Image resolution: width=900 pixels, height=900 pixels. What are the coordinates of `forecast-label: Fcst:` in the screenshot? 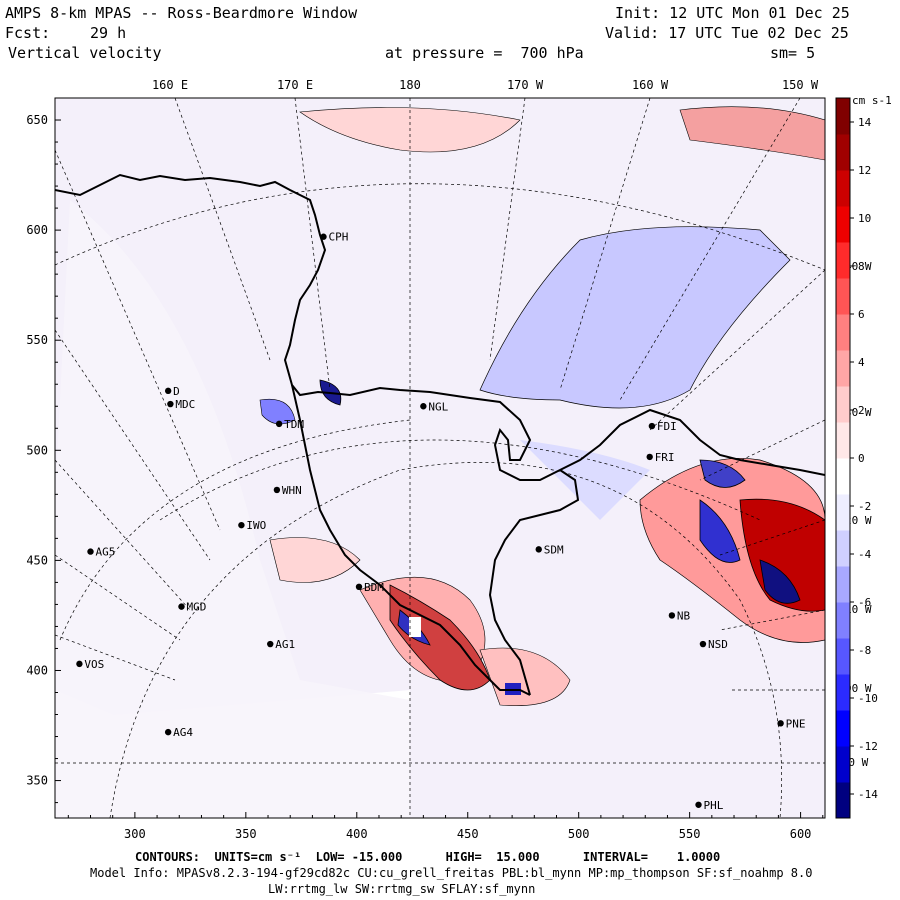 It's located at (28, 33).